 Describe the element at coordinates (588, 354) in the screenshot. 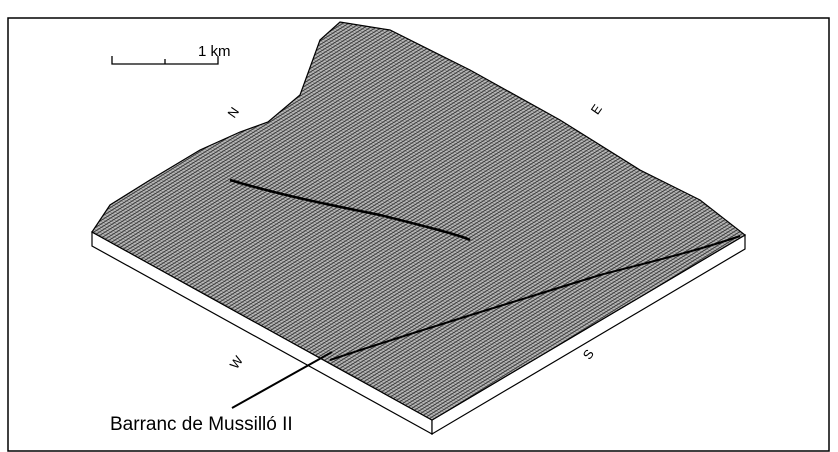

I see `compass-south: S` at that location.